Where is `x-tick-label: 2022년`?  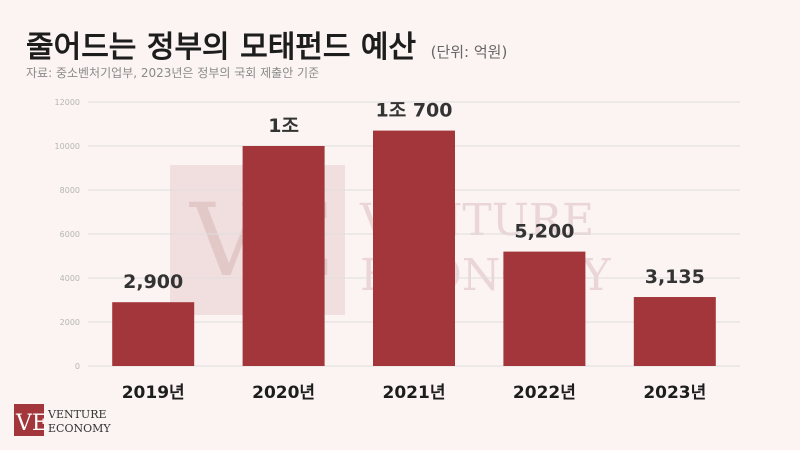 x-tick-label: 2022년 is located at coordinates (544, 393).